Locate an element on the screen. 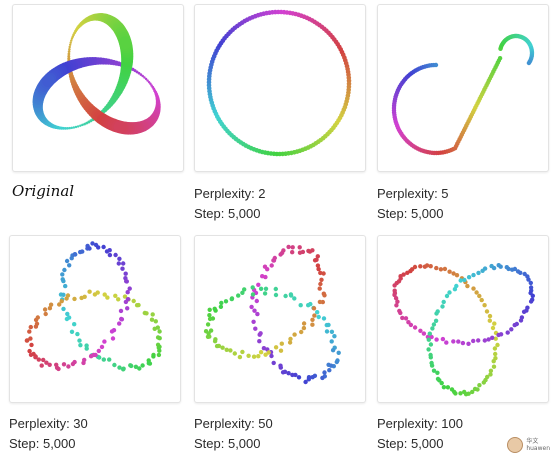  caption-perplexity-30: Perplexity: 30 Step: 5,000 is located at coordinates (48, 434).